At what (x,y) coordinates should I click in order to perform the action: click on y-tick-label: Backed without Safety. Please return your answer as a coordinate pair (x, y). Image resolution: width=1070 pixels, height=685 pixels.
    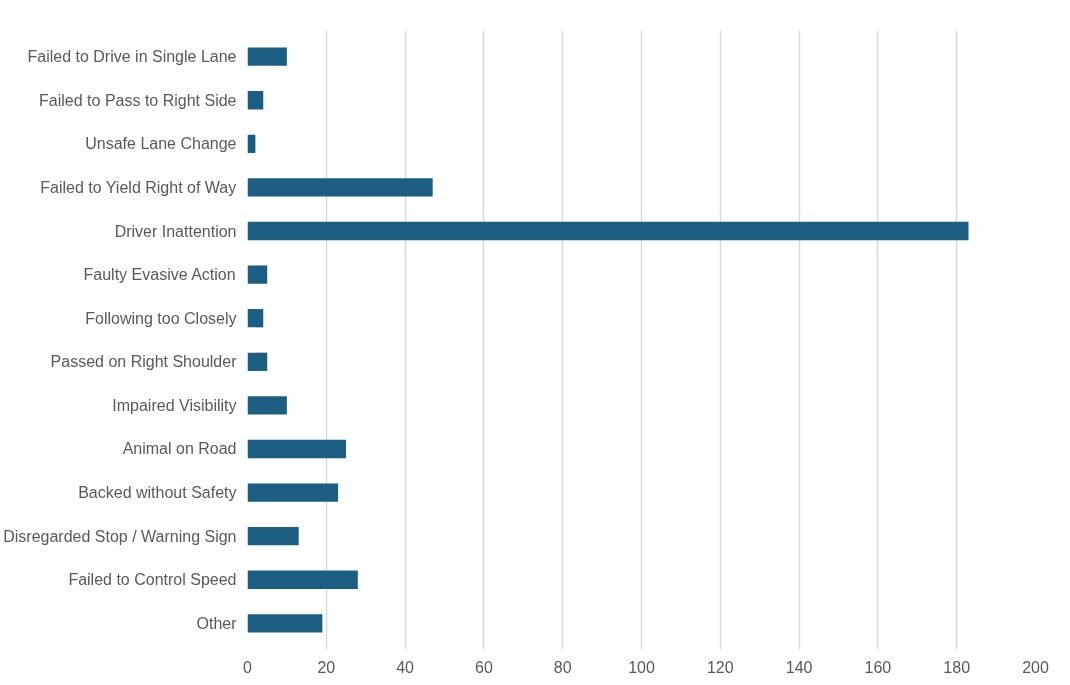
    Looking at the image, I should click on (157, 493).